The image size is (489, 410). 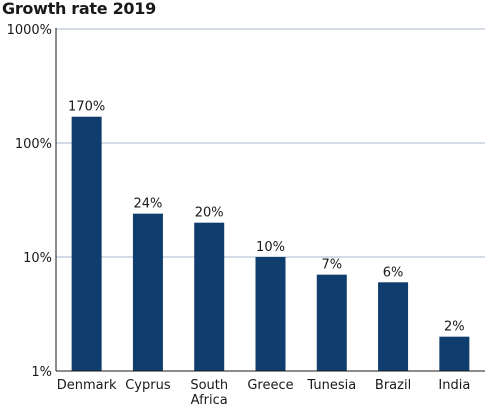 I want to click on x-tick-label: Brazil, so click(x=393, y=385).